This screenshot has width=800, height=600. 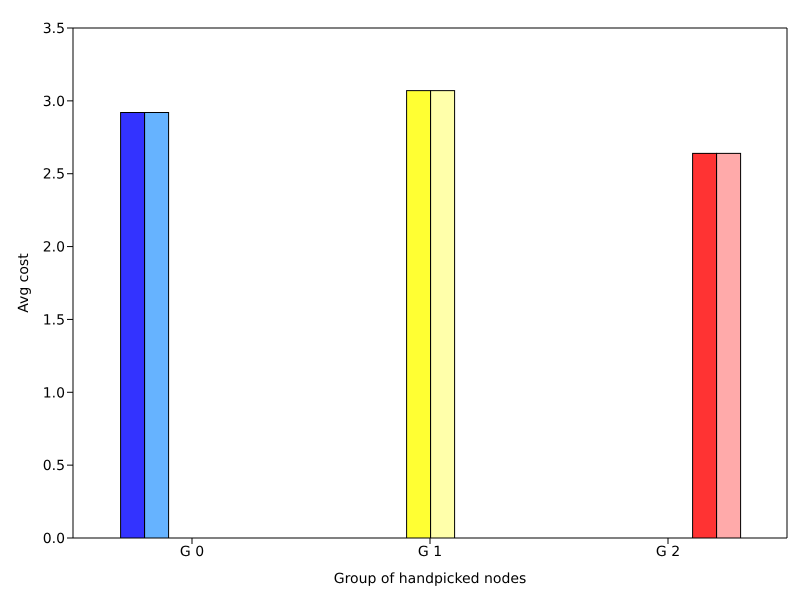 I want to click on y-tick-label: 2.0, so click(x=53, y=248).